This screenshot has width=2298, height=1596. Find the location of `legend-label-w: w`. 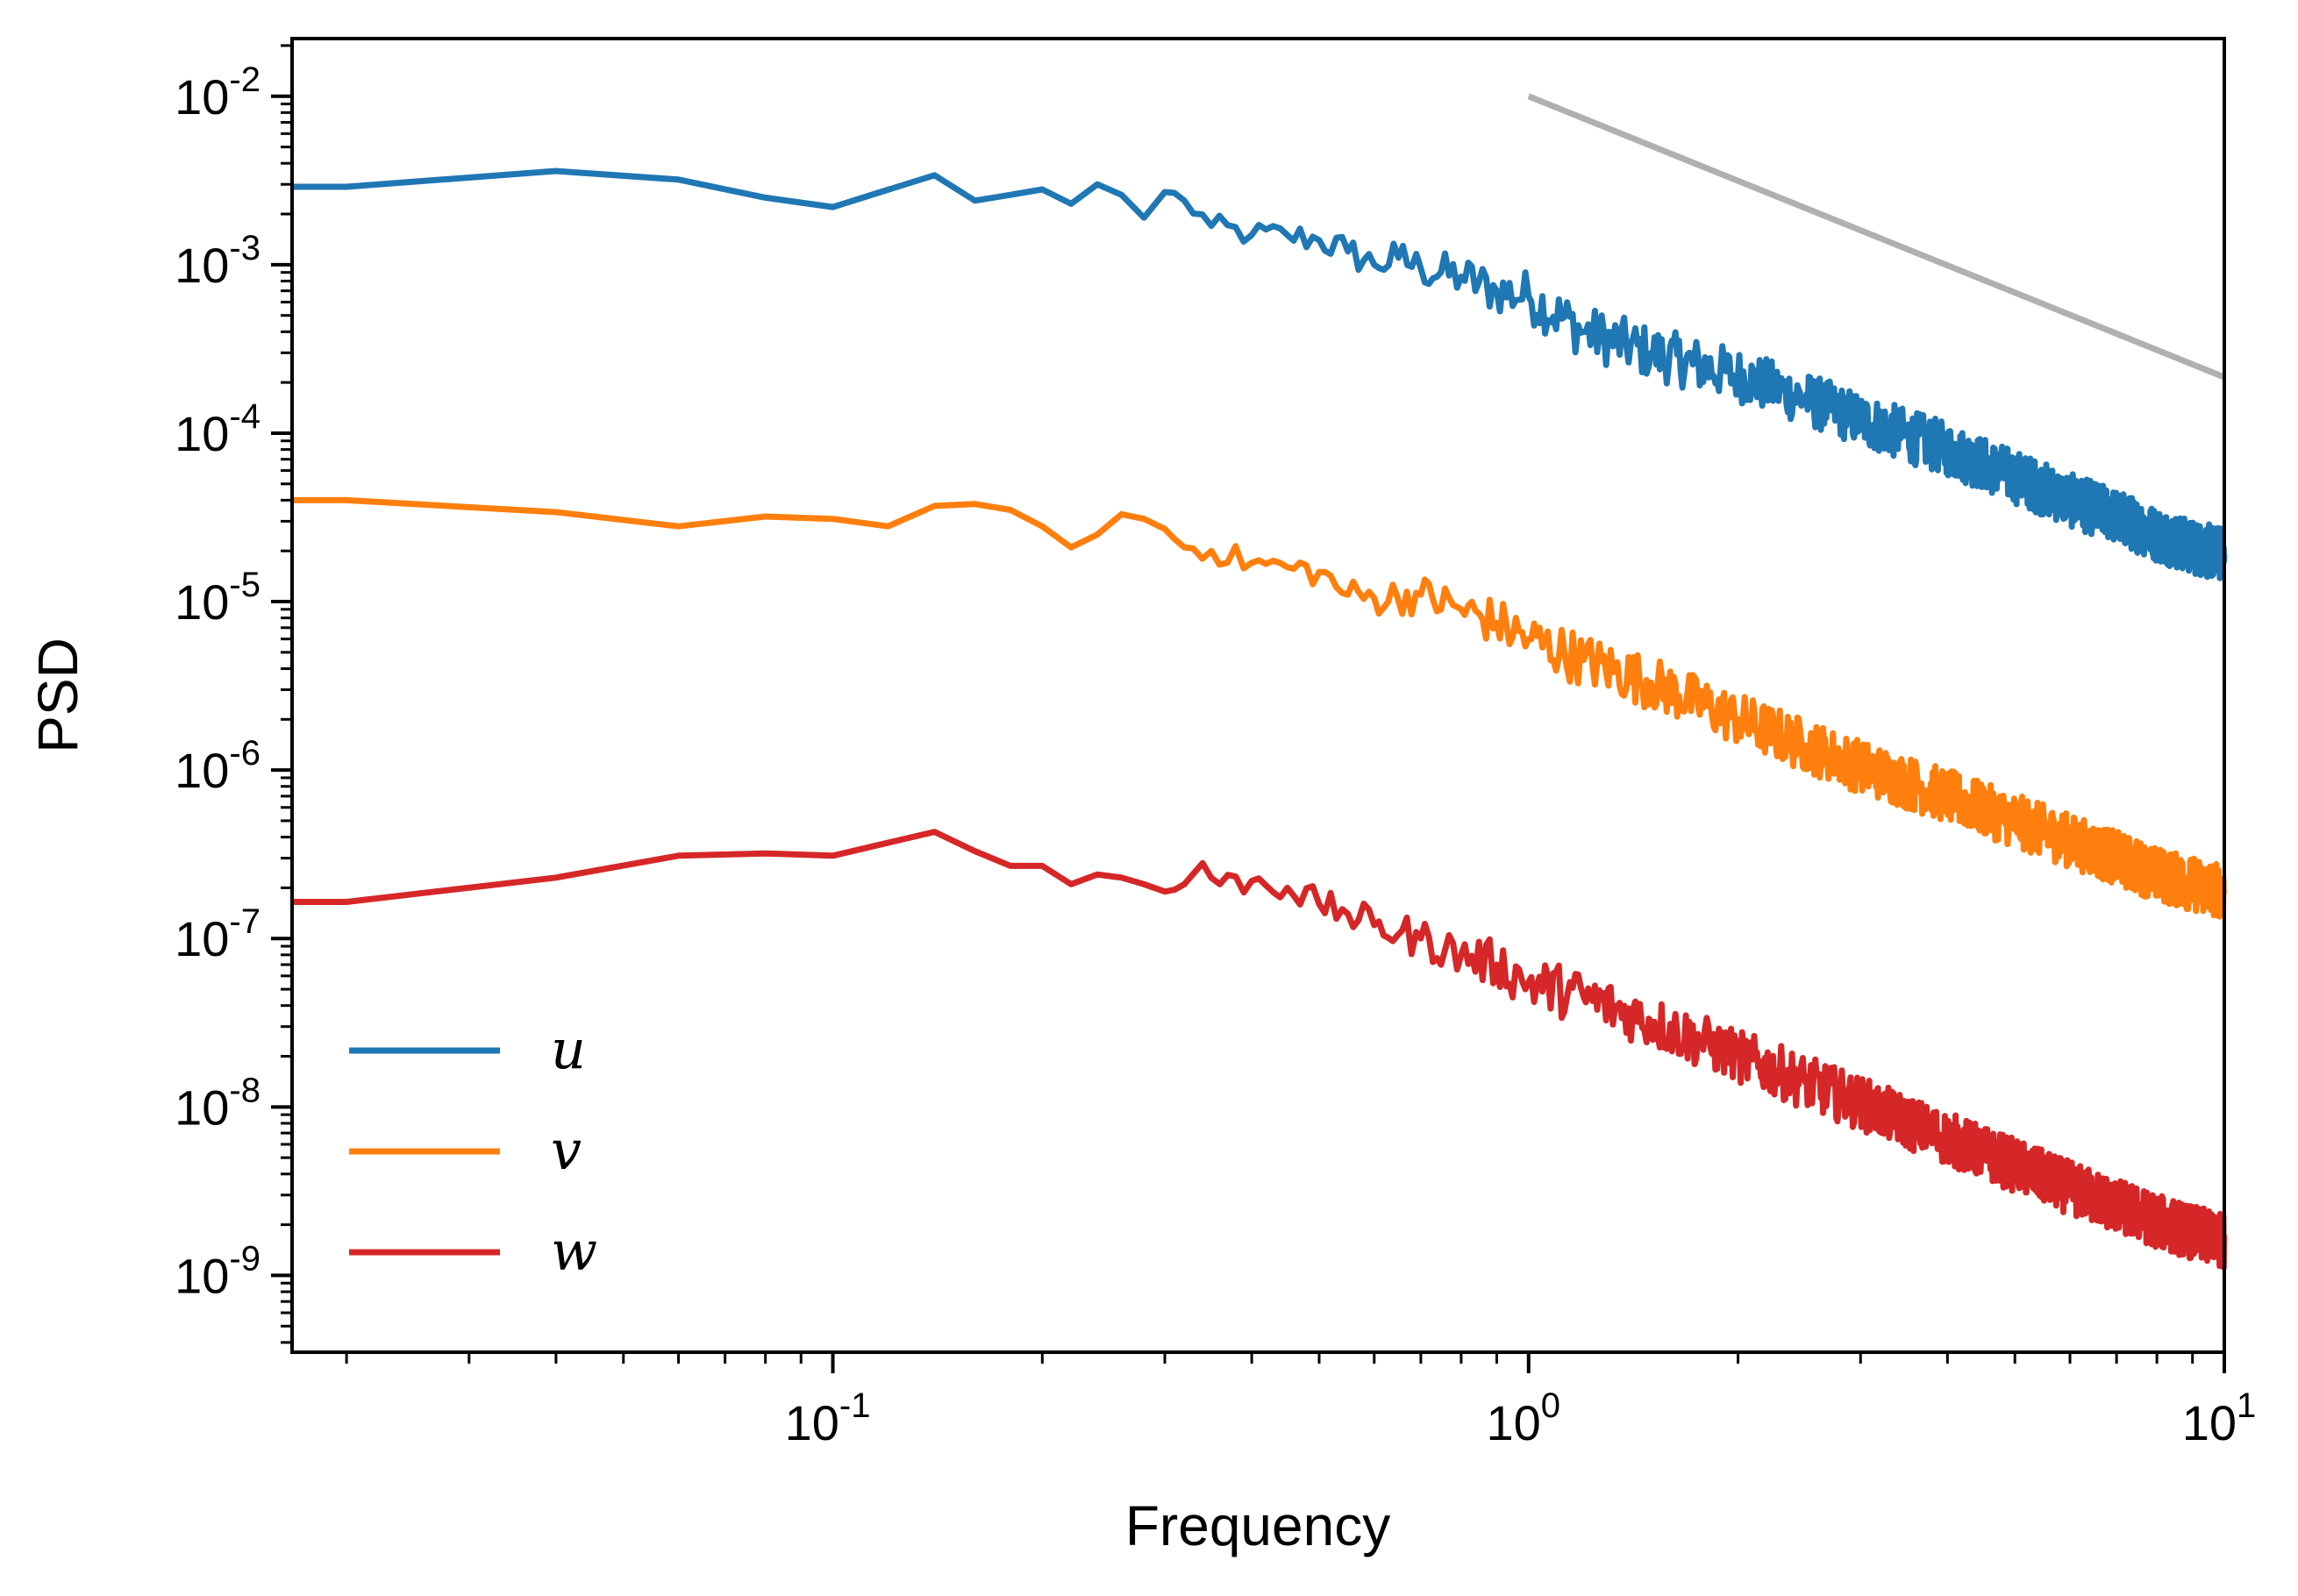

legend-label-w: w is located at coordinates (574, 1251).